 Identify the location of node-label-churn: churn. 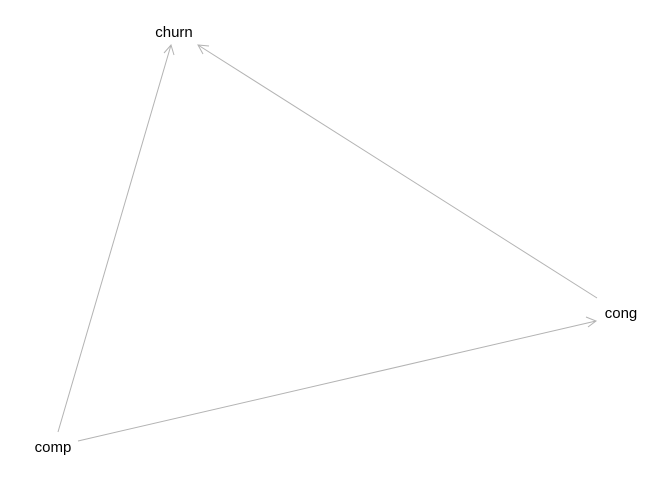
(174, 32).